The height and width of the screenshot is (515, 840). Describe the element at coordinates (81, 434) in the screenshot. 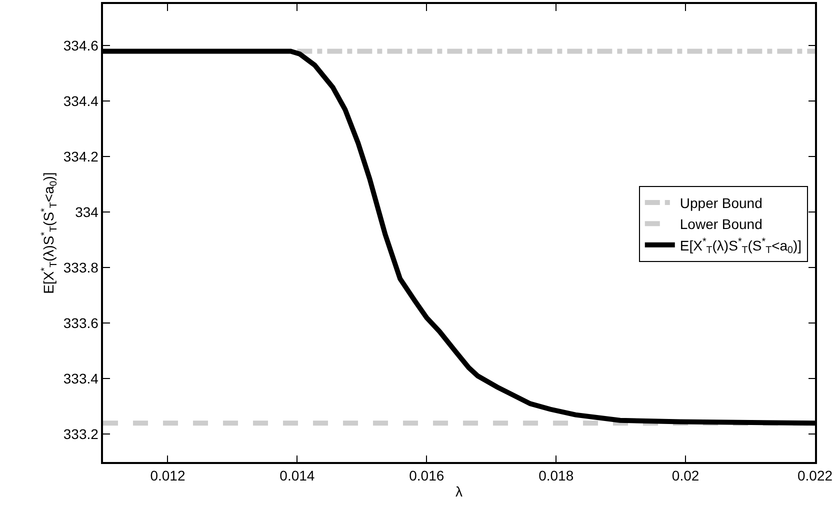

I see `y-tick-label: 333.2` at that location.